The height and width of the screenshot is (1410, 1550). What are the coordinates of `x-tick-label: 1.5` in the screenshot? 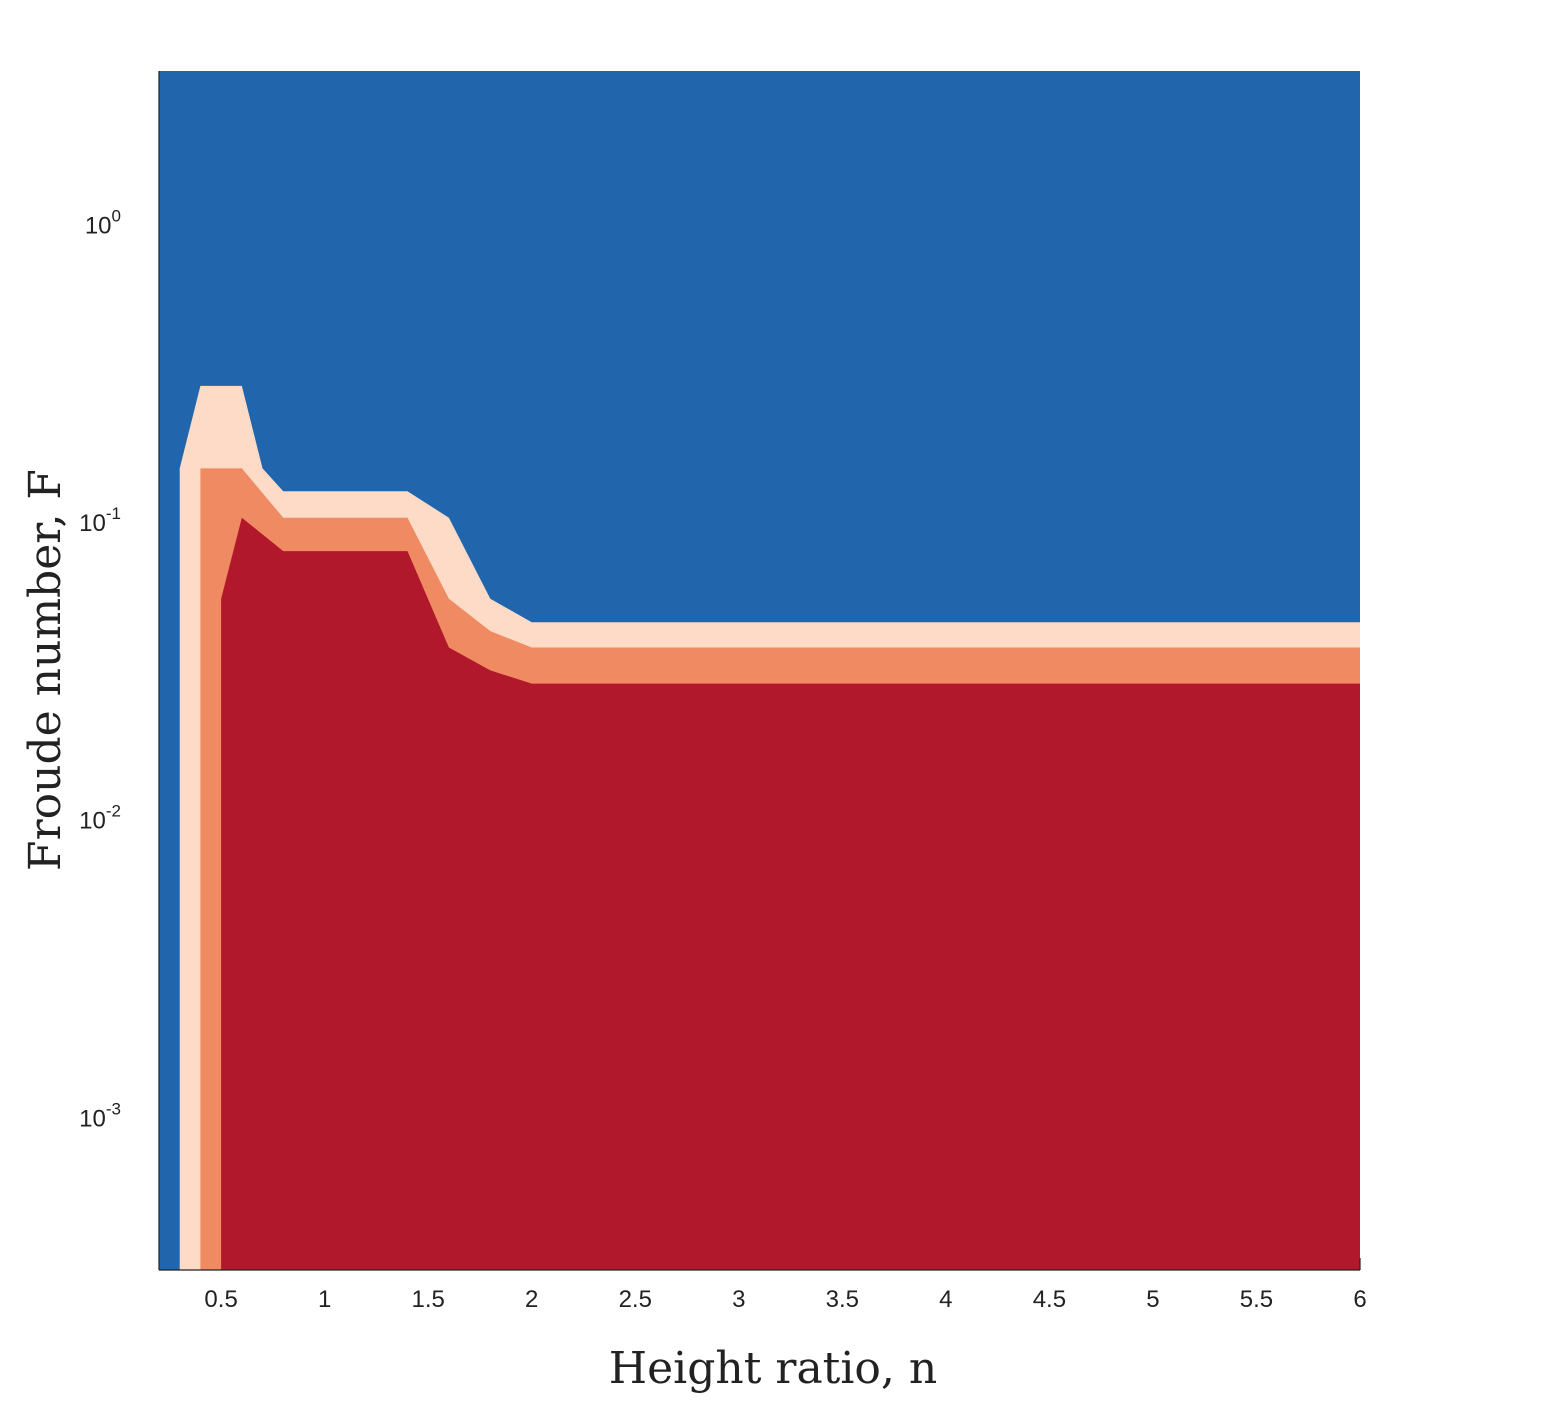 It's located at (428, 1299).